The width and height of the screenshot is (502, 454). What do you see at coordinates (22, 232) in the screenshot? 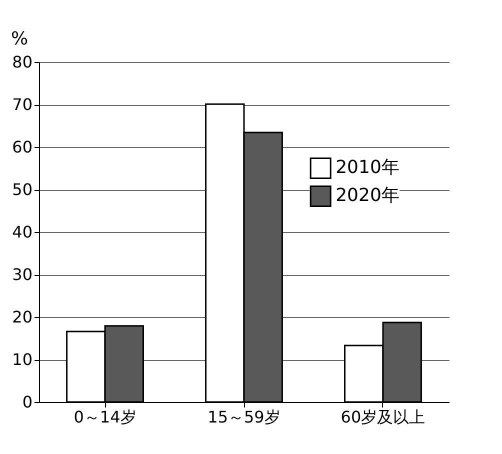
I see `y-tick-label: 40` at bounding box center [22, 232].